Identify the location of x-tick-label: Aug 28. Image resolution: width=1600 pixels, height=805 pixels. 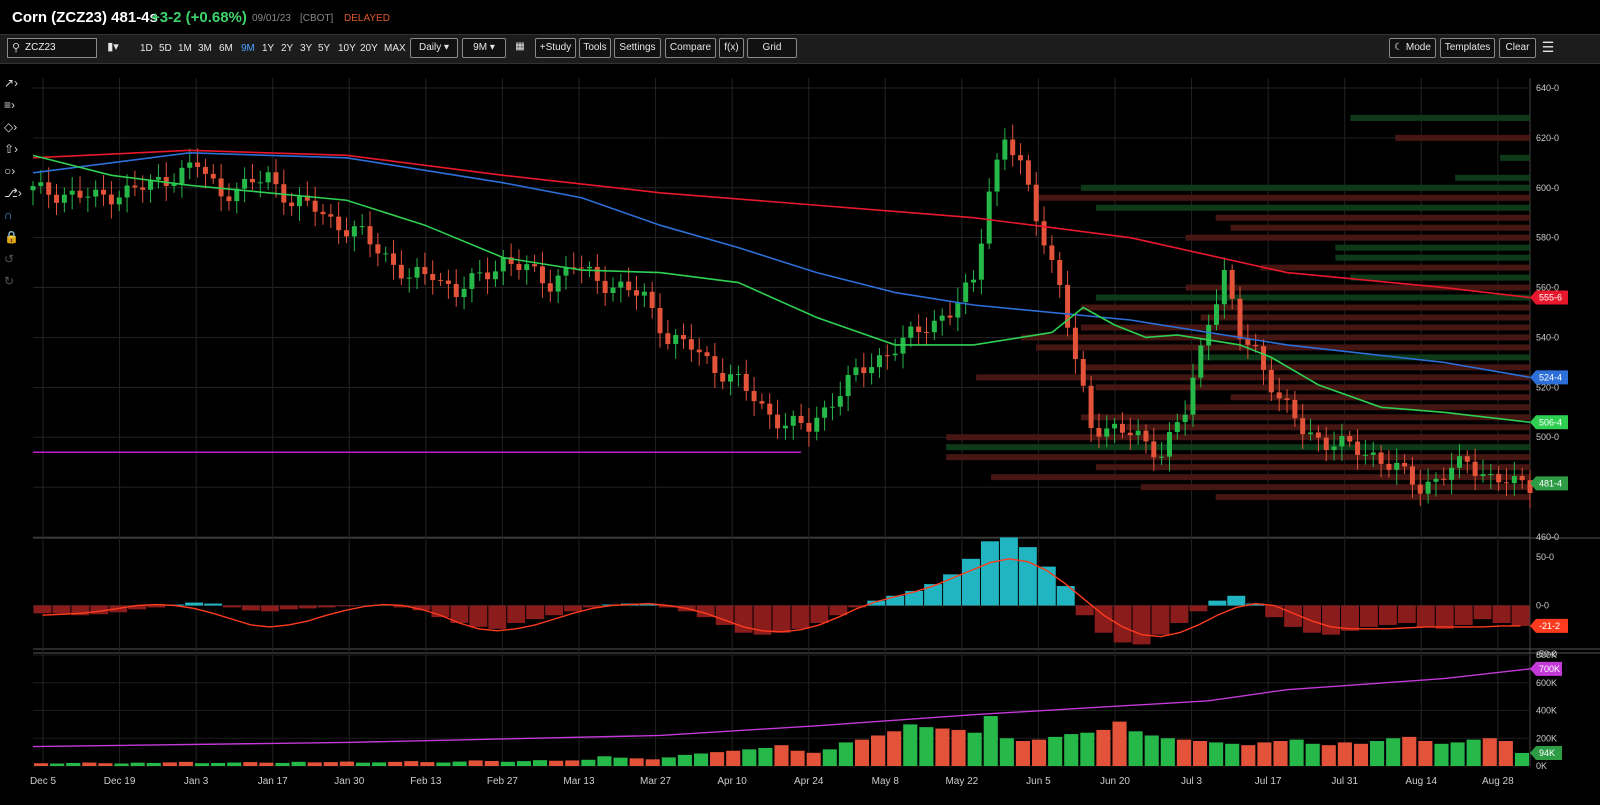
(1498, 781).